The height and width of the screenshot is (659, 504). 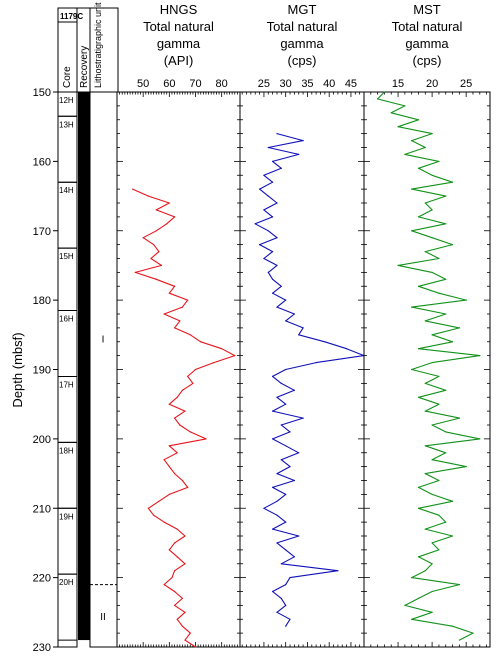 I want to click on x-tick-label: 60, so click(x=169, y=84).